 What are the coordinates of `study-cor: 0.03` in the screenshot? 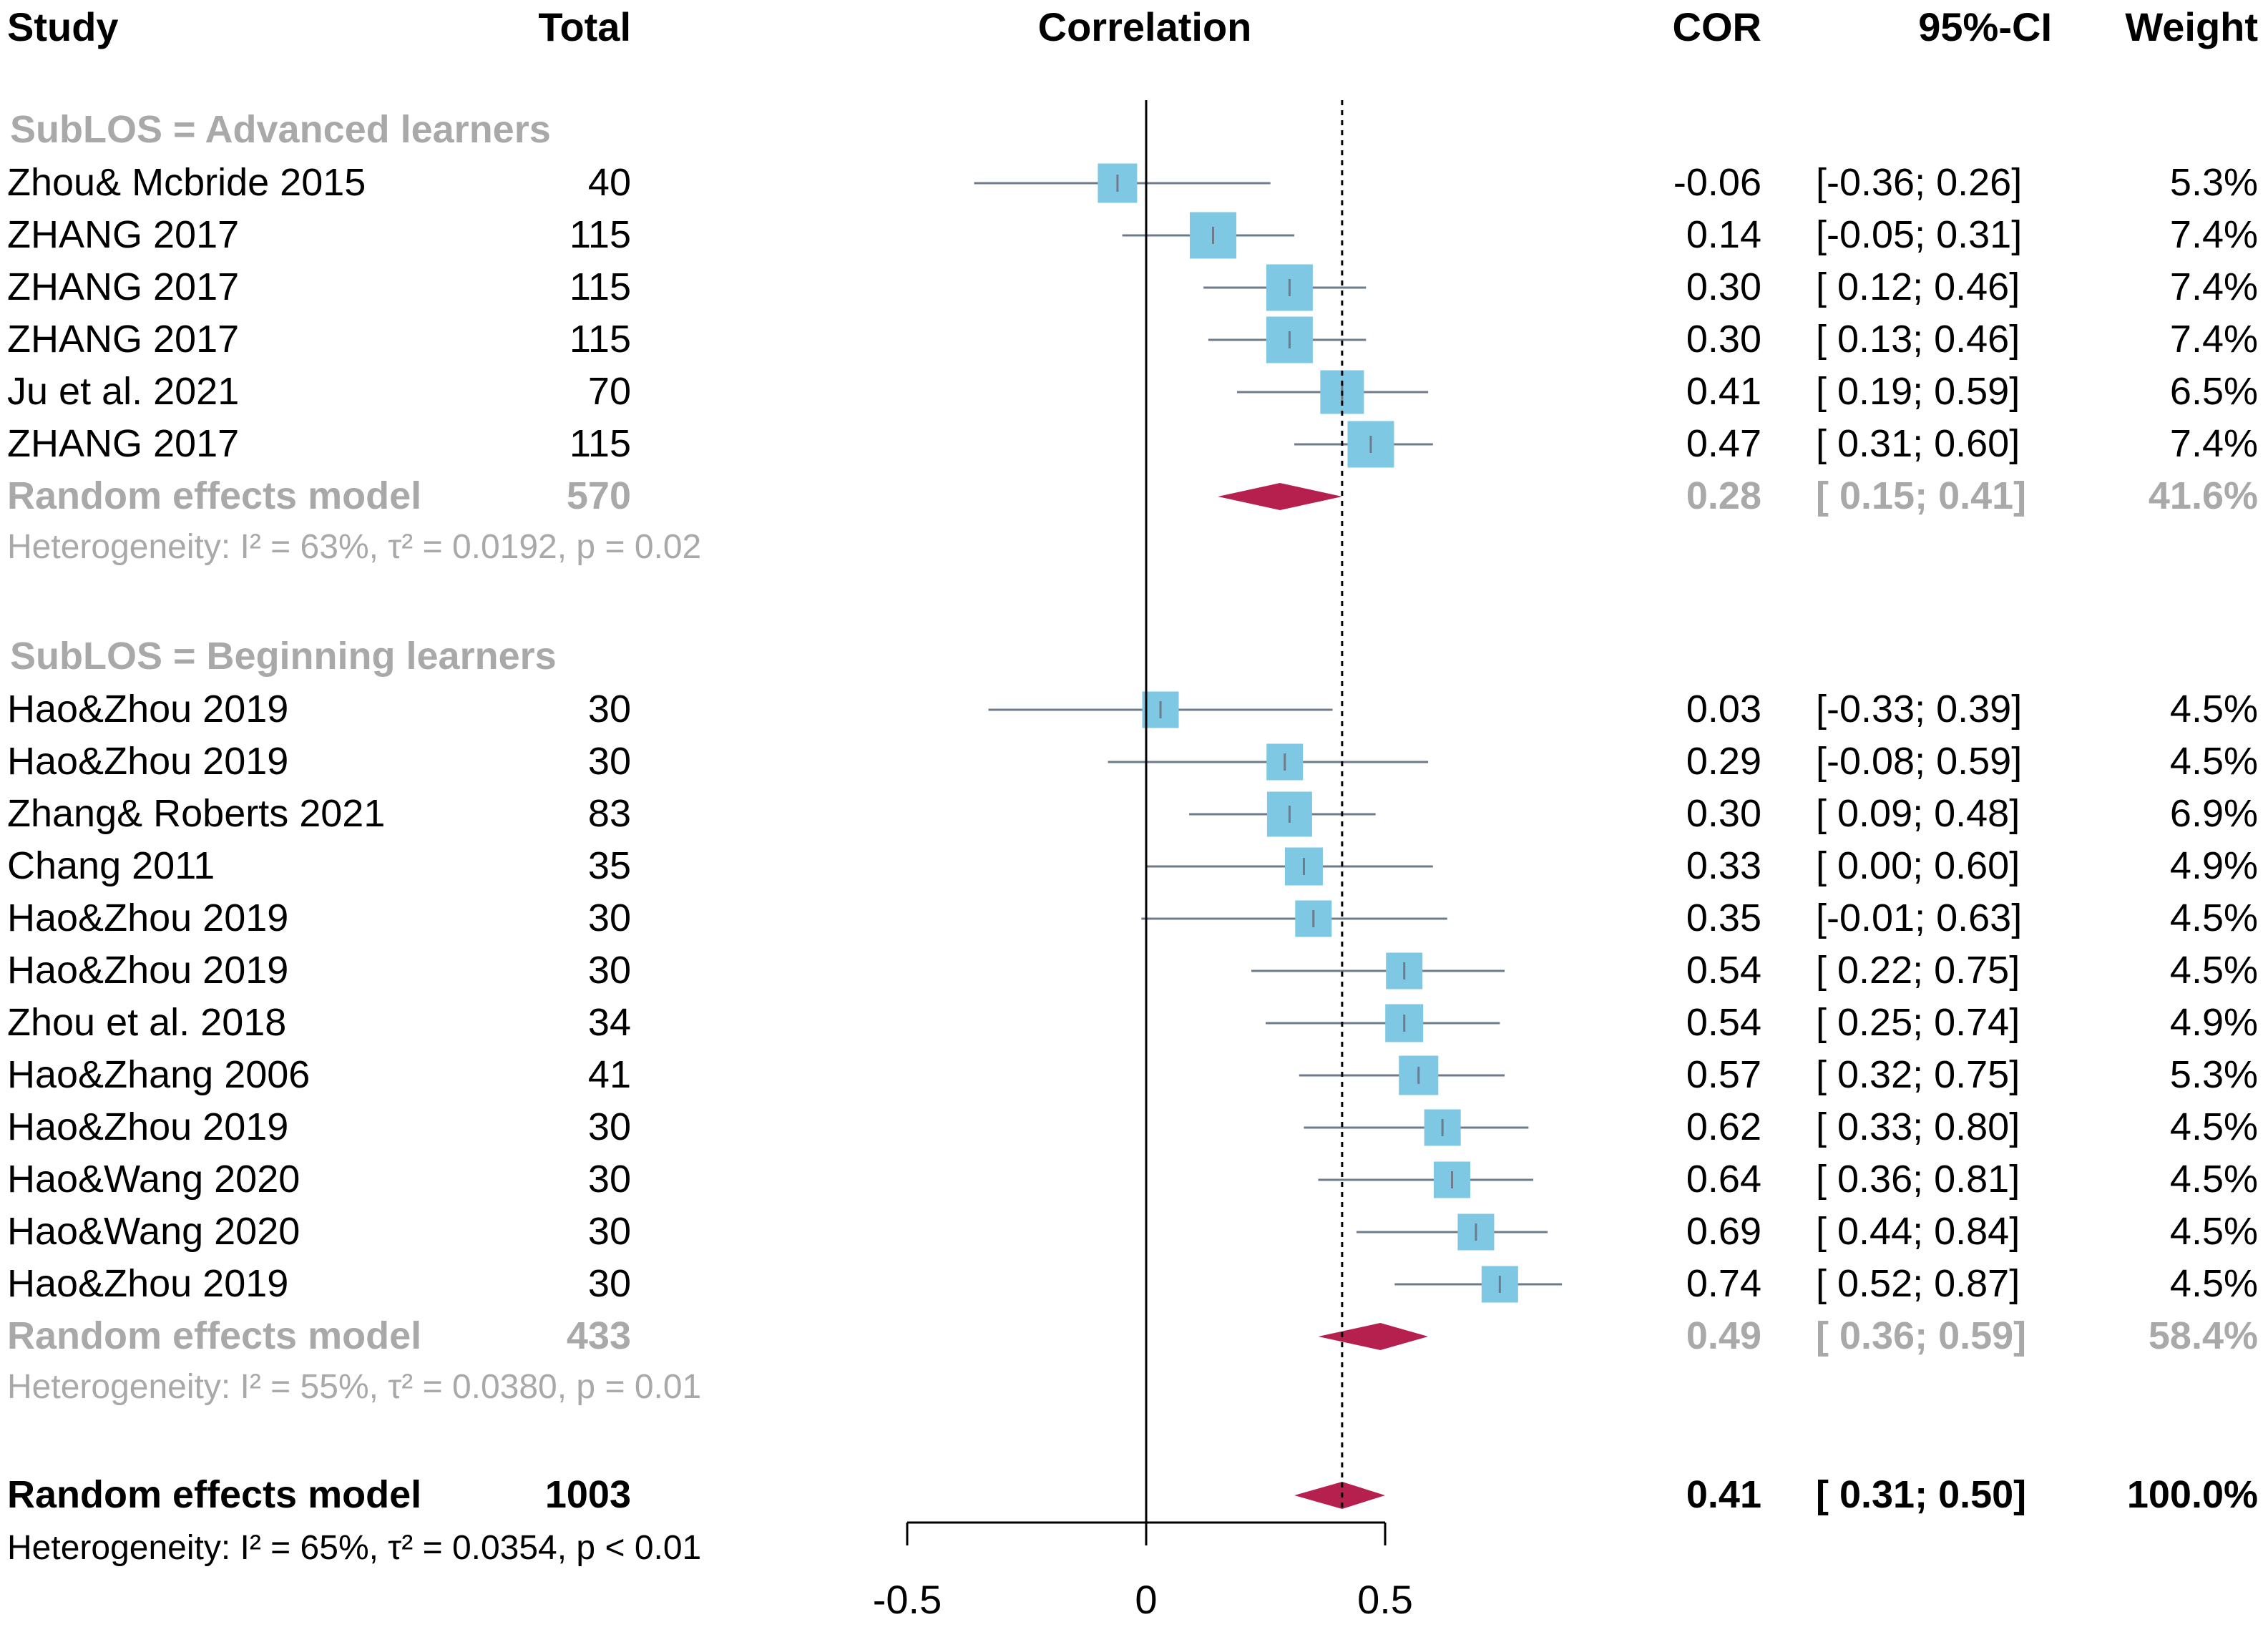 It's located at (1723, 709).